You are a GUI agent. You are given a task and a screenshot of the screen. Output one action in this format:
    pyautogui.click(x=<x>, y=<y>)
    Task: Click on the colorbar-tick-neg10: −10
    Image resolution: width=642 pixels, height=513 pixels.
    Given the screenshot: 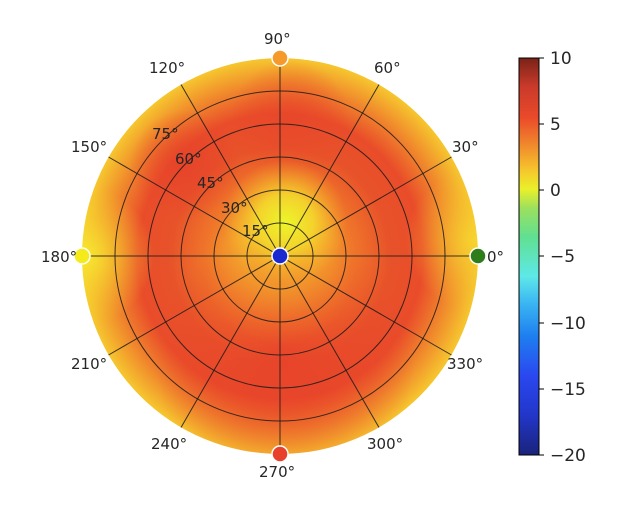 What is the action you would take?
    pyautogui.click(x=568, y=324)
    